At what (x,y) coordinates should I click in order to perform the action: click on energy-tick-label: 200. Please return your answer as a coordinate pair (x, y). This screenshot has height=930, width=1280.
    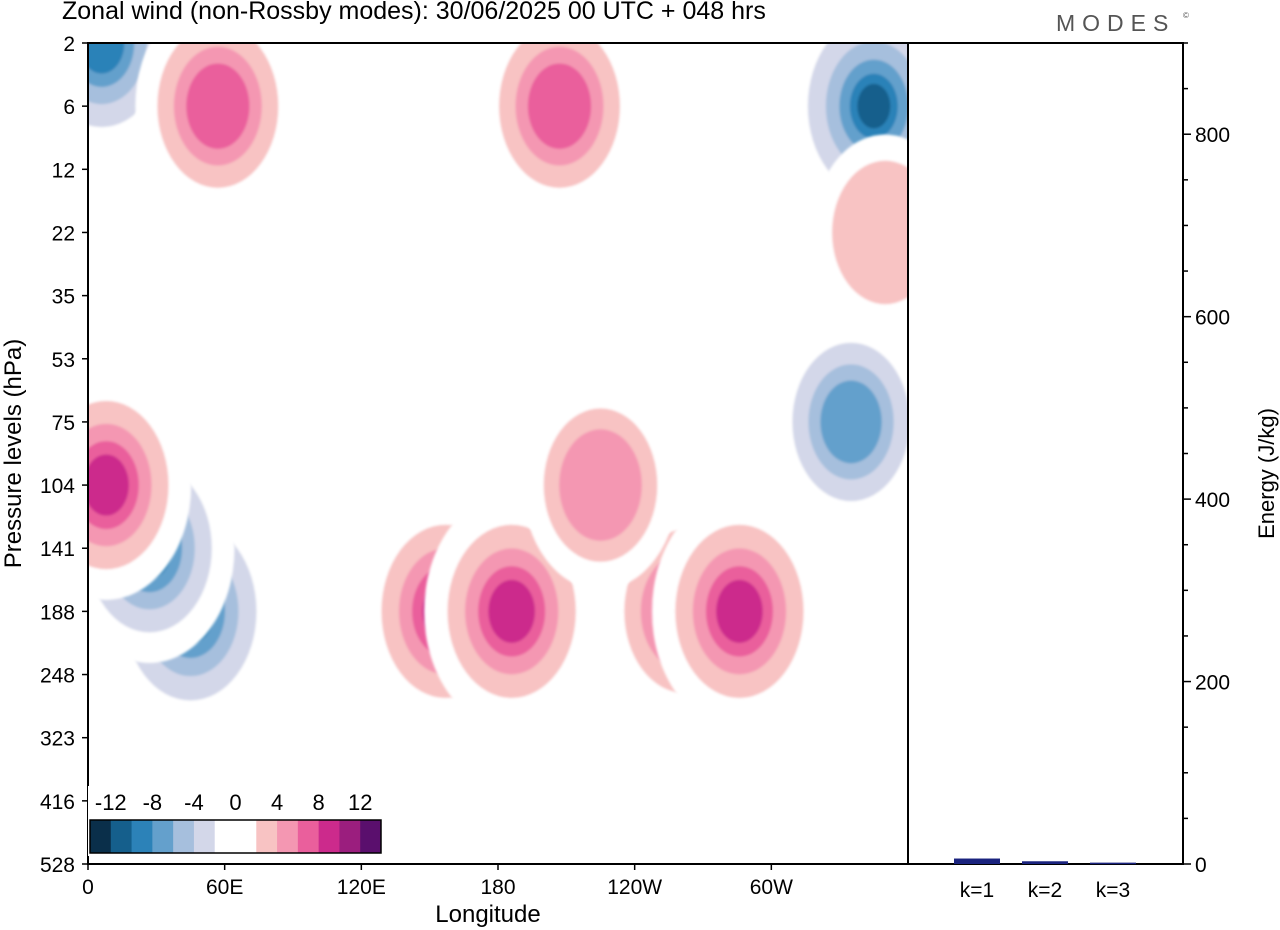
    Looking at the image, I should click on (1212, 683).